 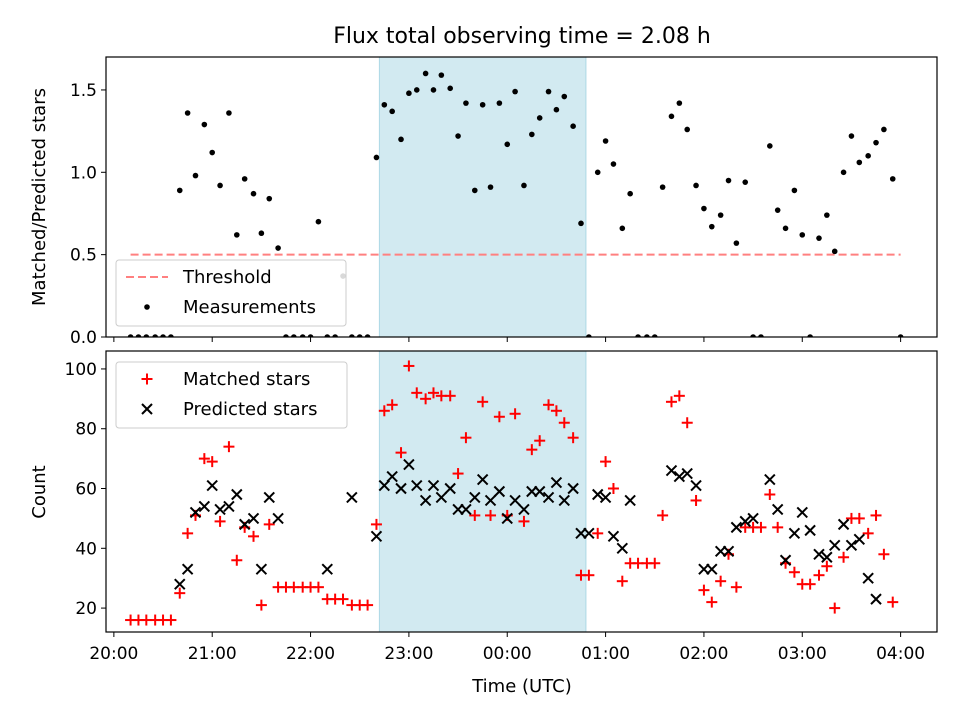 What do you see at coordinates (147, 409) in the screenshot?
I see `legend-predicted-swatch` at bounding box center [147, 409].